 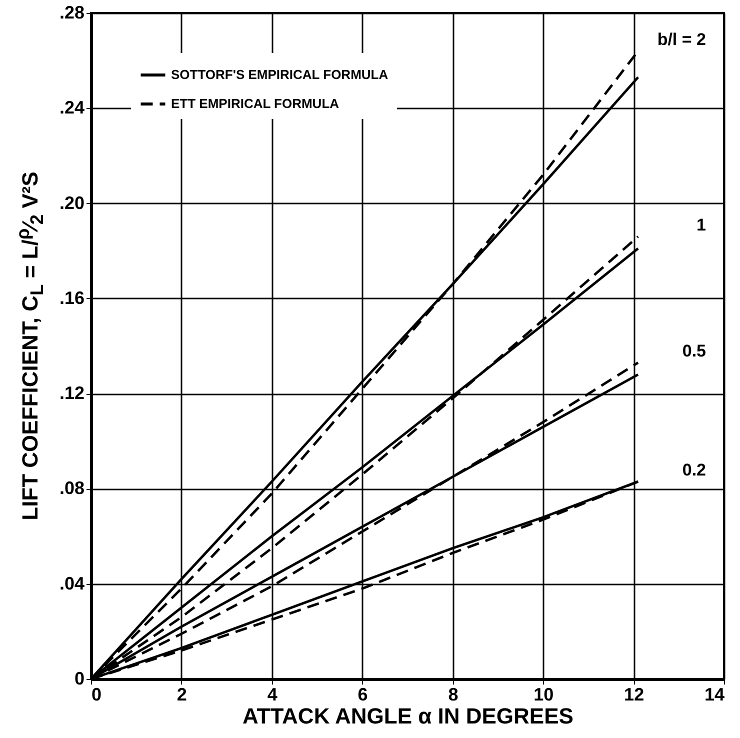 What do you see at coordinates (363, 694) in the screenshot?
I see `x-tick-label: 6` at bounding box center [363, 694].